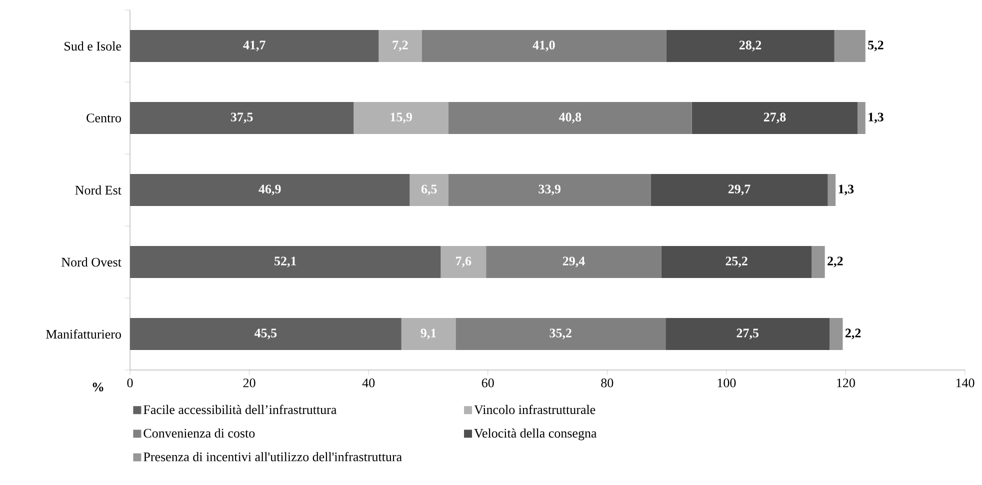 The image size is (982, 485). What do you see at coordinates (727, 383) in the screenshot?
I see `x-tick-label: 100` at bounding box center [727, 383].